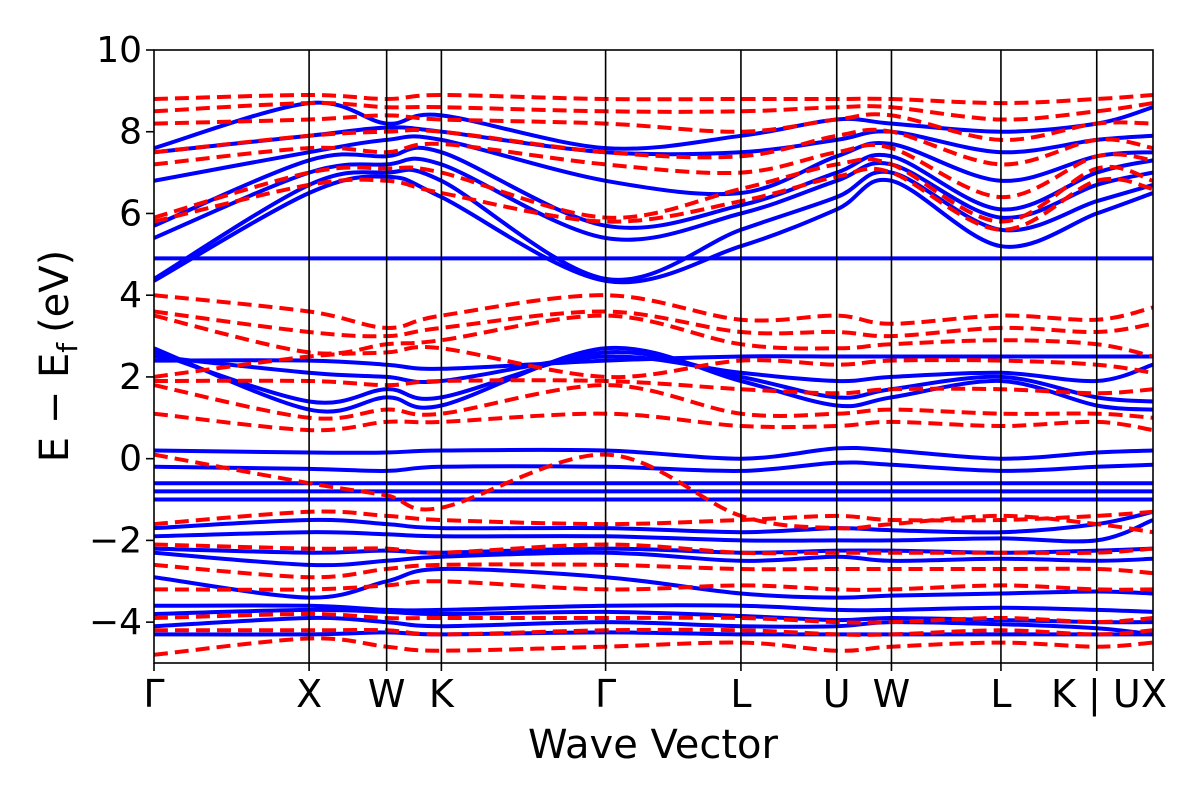 The image size is (1200, 800). Describe the element at coordinates (67, 347) in the screenshot. I see `y-axis-label-subscript: f` at that location.